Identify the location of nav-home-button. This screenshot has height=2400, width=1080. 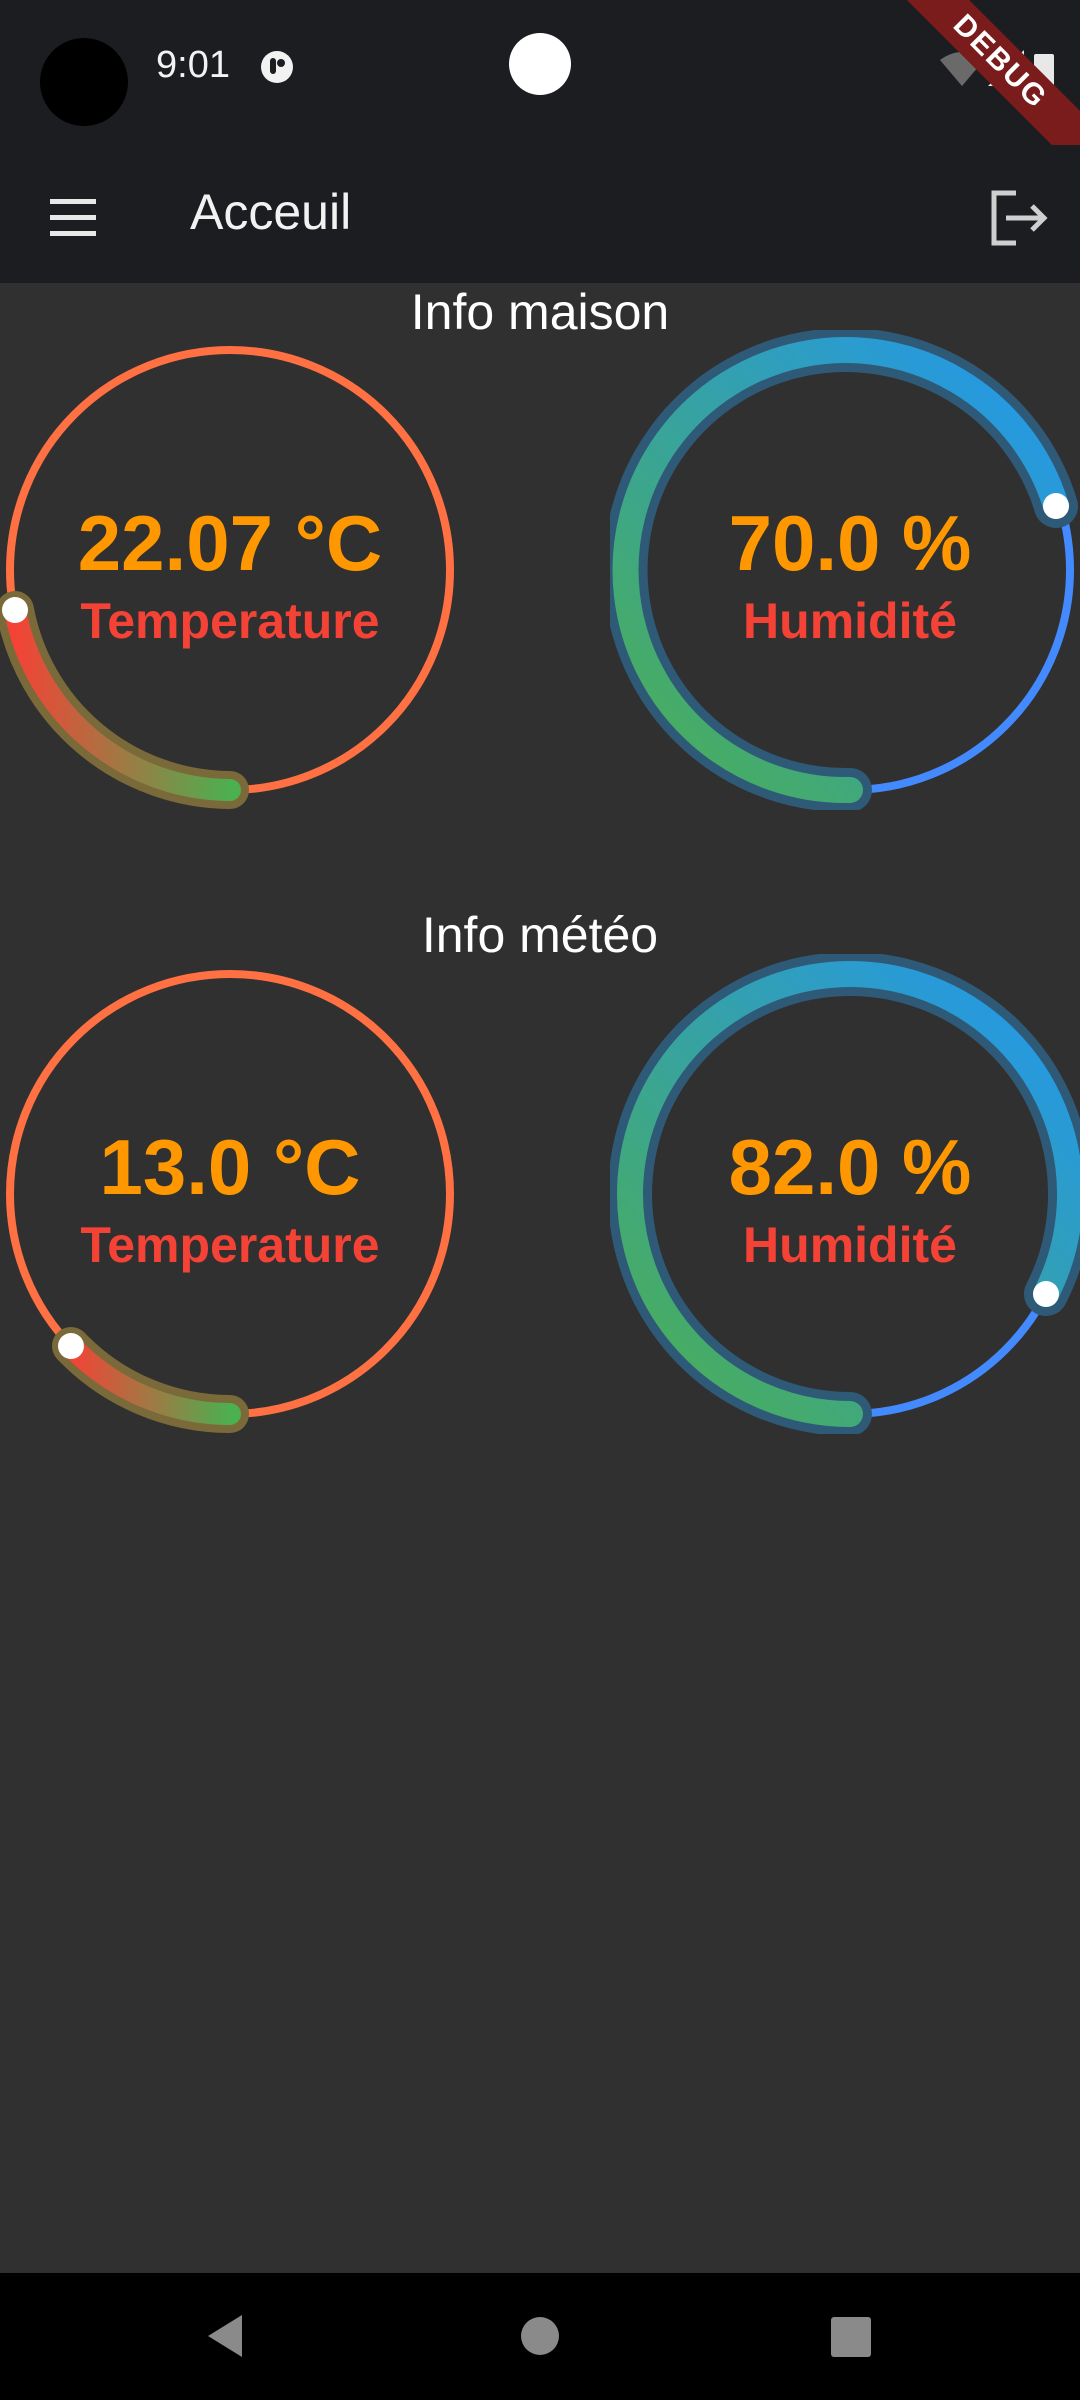
(540, 2336).